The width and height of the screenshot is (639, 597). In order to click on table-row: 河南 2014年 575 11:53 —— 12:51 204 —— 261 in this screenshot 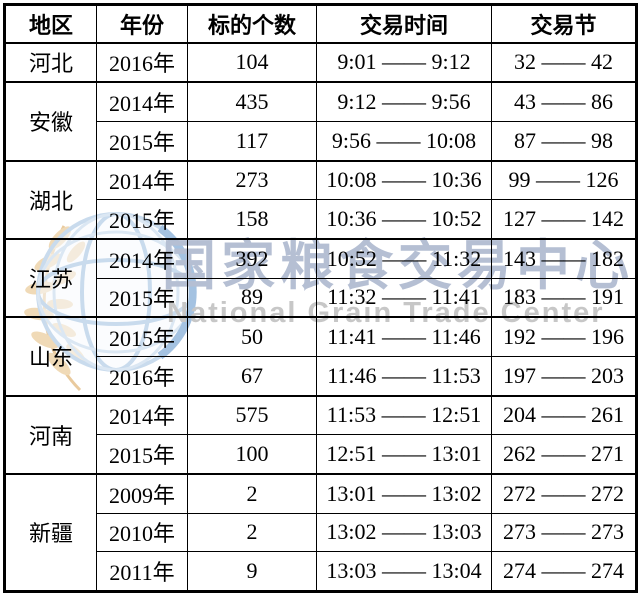, I will do `click(320, 434)`.